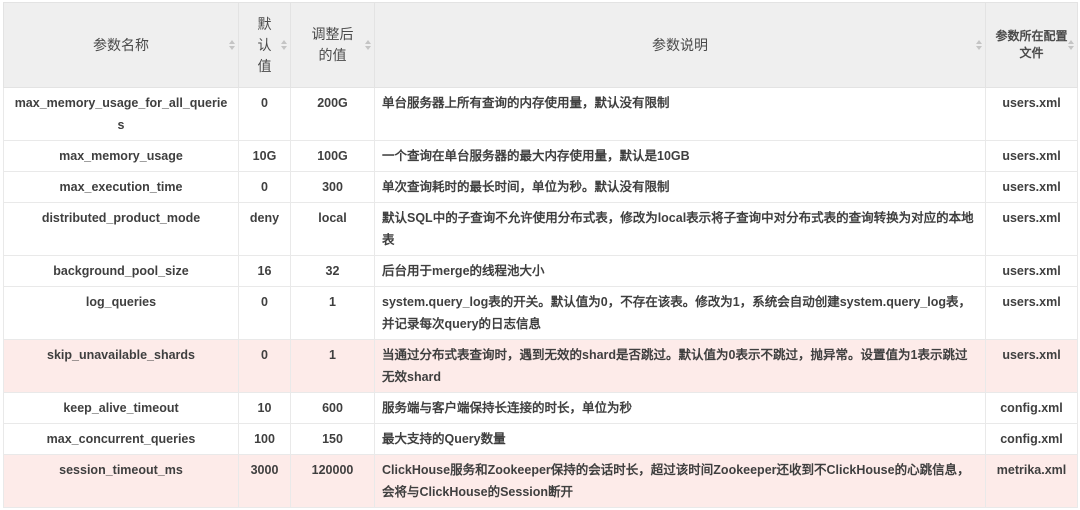 Image resolution: width=1080 pixels, height=510 pixels. I want to click on default-value-cell: 10, so click(264, 408).